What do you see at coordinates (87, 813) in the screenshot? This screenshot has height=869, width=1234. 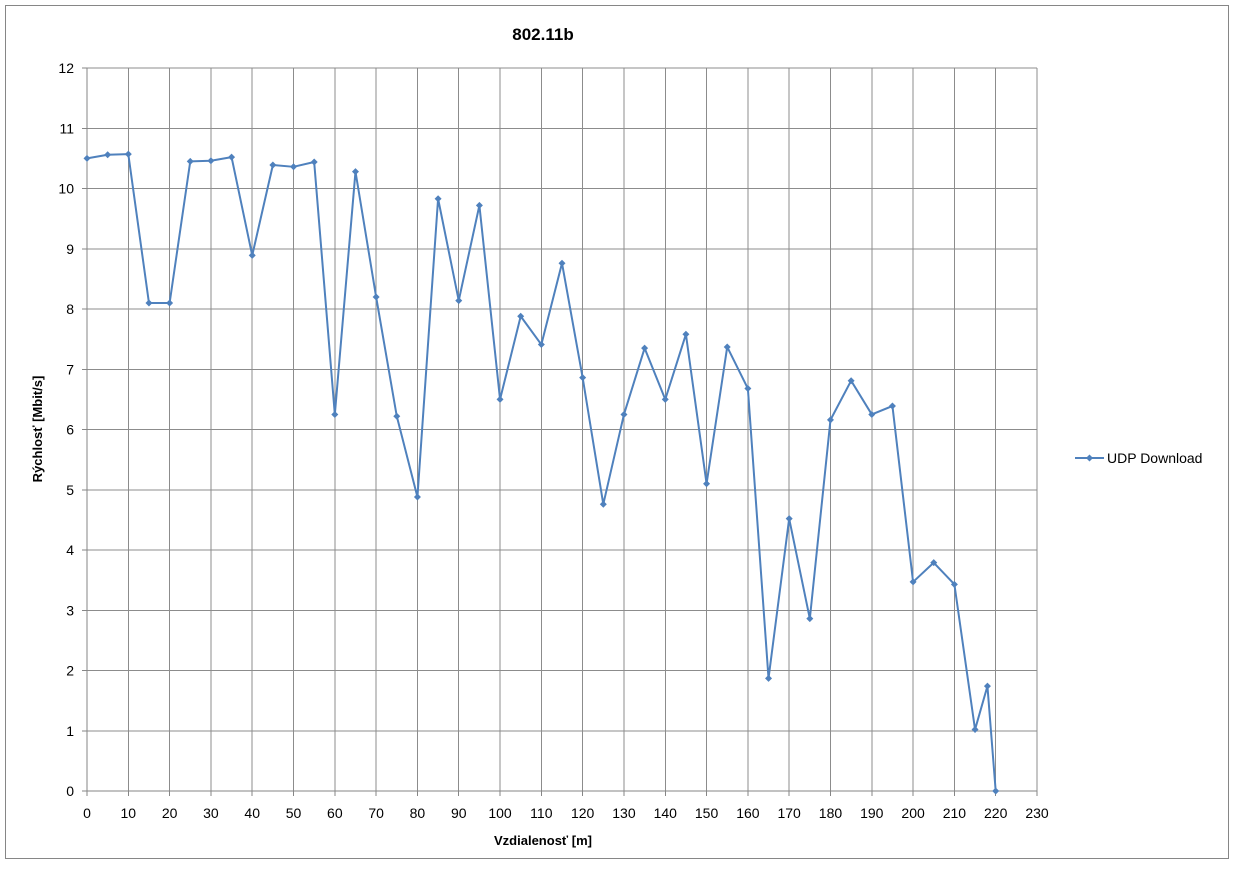 I see `x-tick-label: 0` at bounding box center [87, 813].